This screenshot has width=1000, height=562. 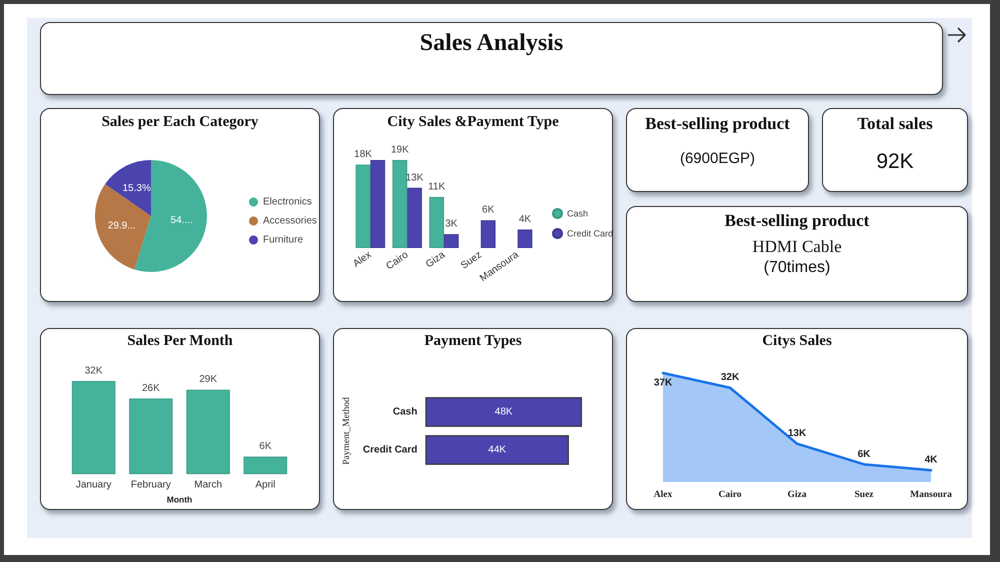 I want to click on data-label: 37K, so click(x=663, y=383).